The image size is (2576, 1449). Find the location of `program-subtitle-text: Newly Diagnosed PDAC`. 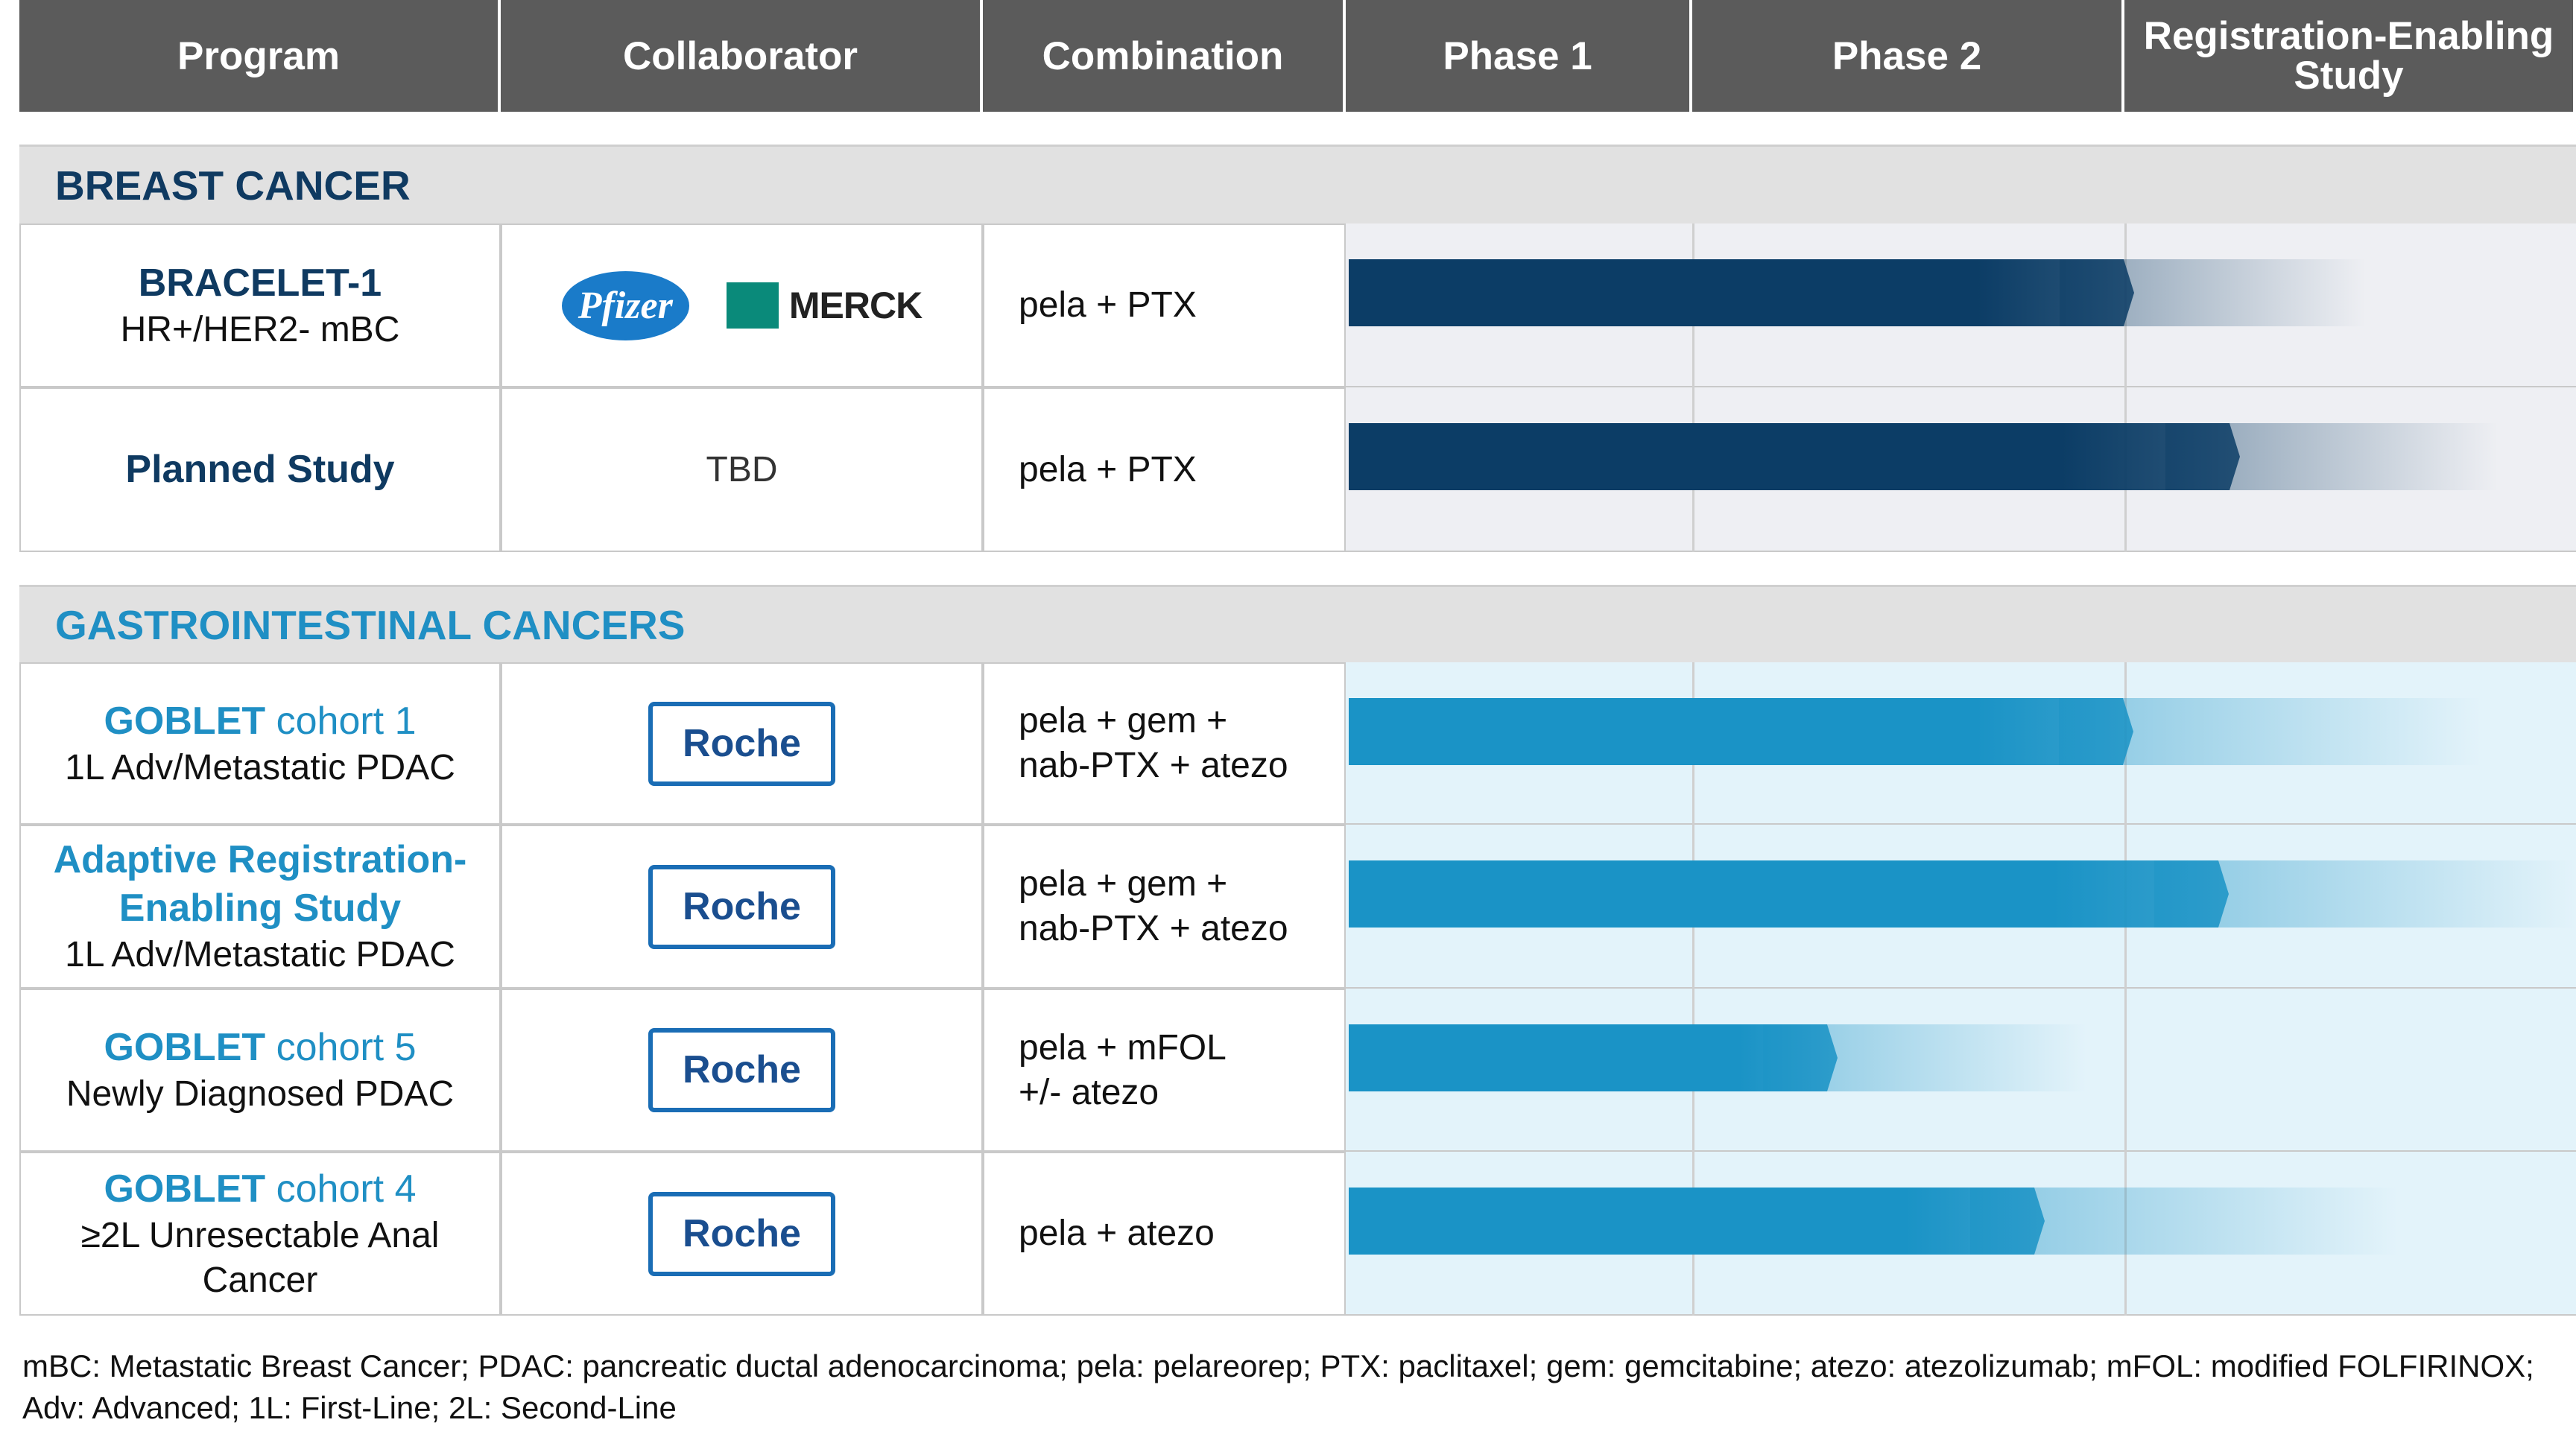

program-subtitle-text: Newly Diagnosed PDAC is located at coordinates (260, 1094).